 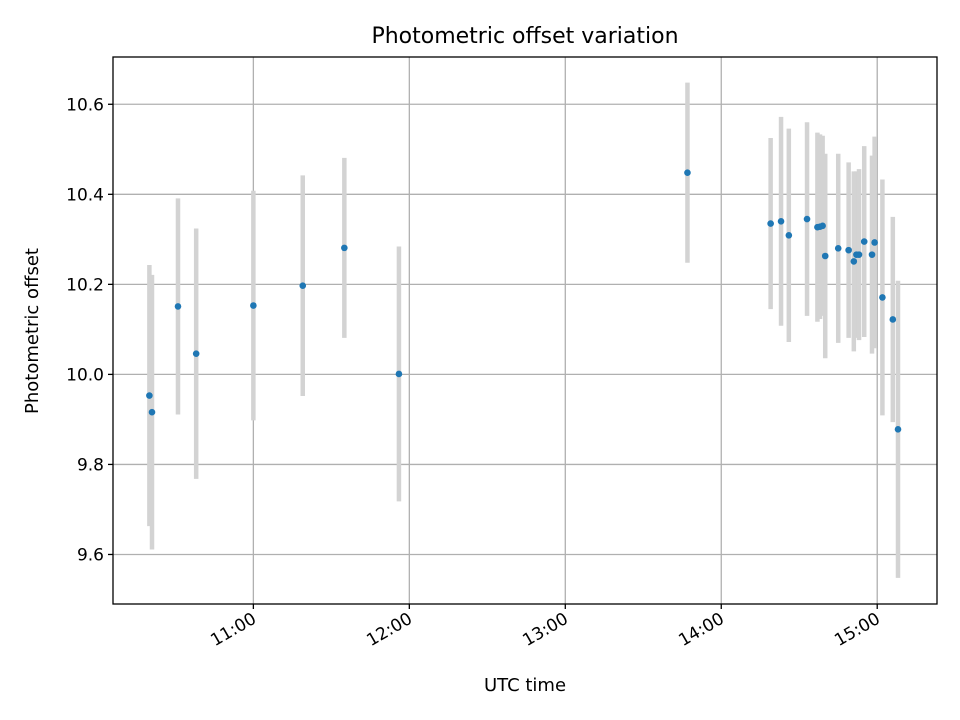 I want to click on x-tick-label: 11:00, so click(x=233, y=630).